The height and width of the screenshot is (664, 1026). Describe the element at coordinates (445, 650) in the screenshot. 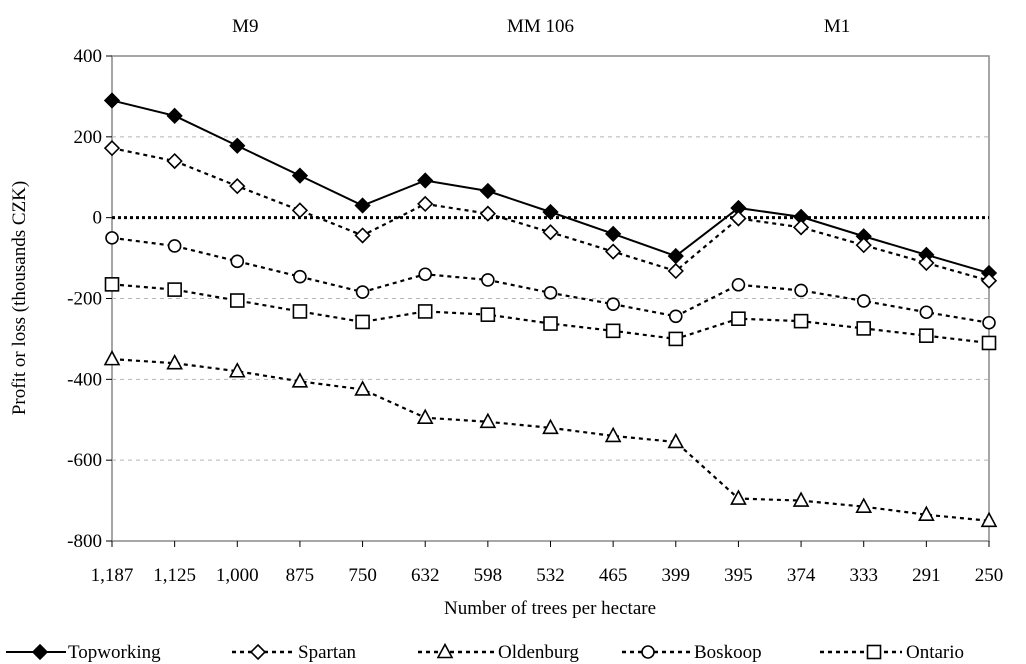

I see `legend-marker-oldenburg` at that location.